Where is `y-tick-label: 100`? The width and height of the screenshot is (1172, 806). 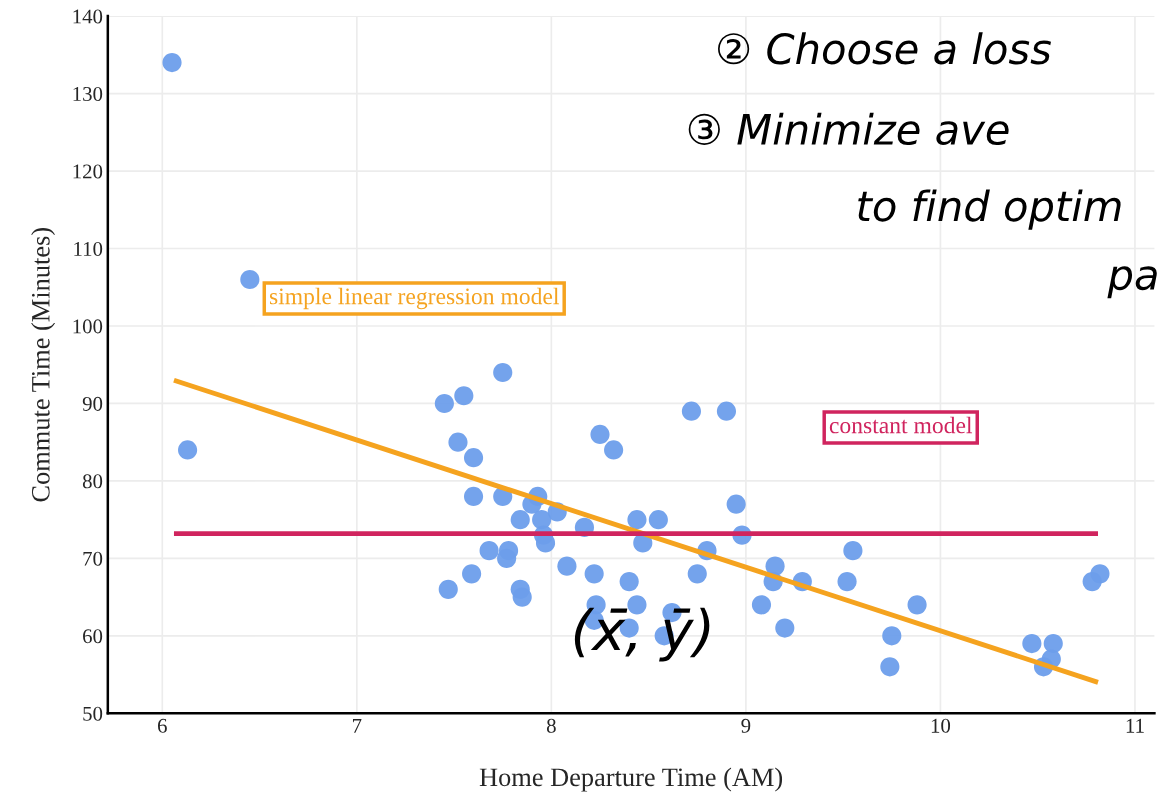
y-tick-label: 100 is located at coordinates (88, 326).